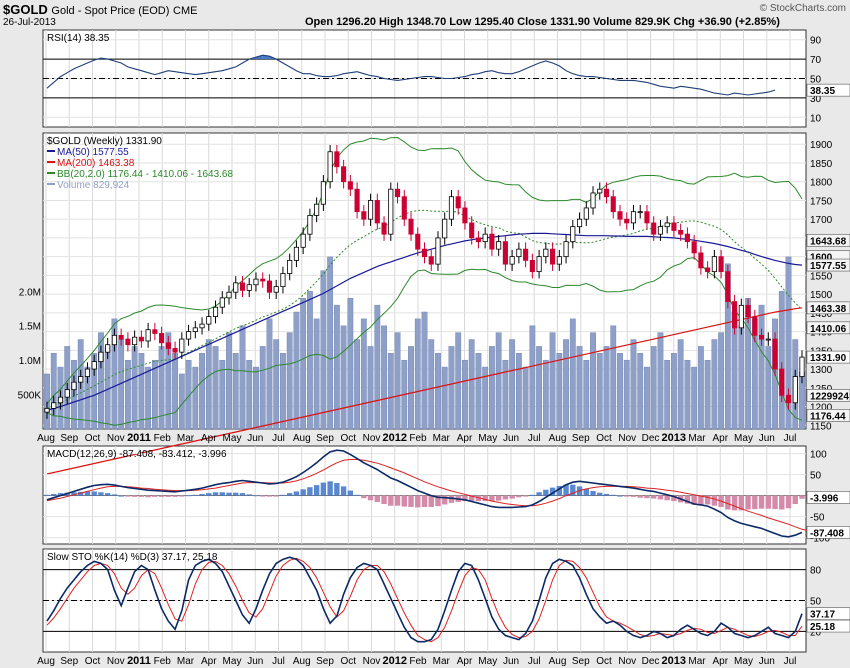 This screenshot has width=850, height=668. Describe the element at coordinates (651, 438) in the screenshot. I see `price-x-tick-label: Dec` at that location.